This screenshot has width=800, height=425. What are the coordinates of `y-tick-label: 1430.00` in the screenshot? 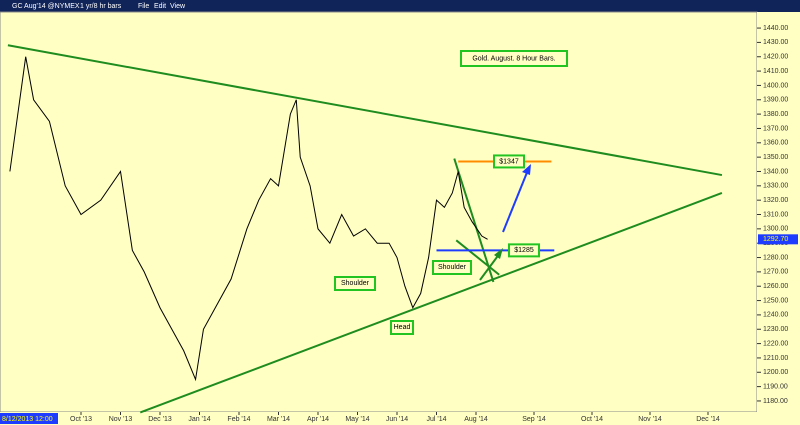 It's located at (775, 42).